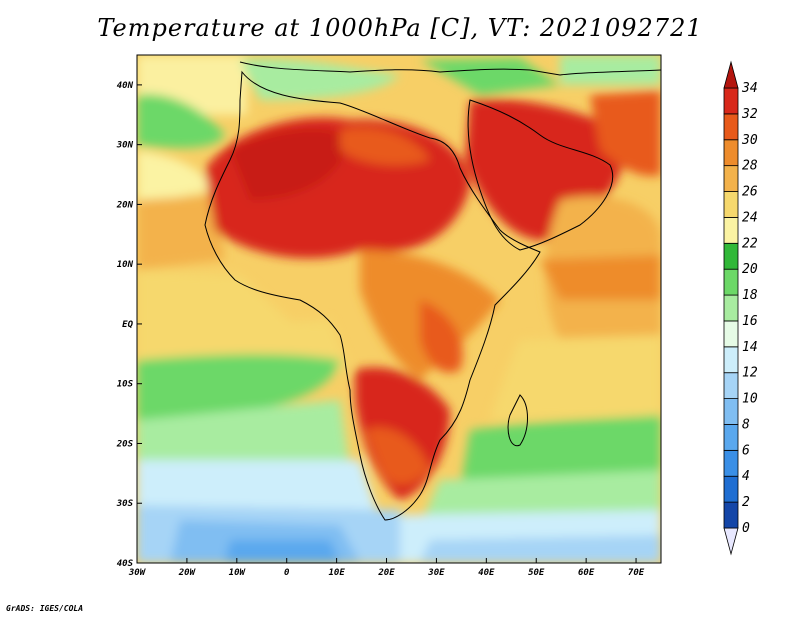  I want to click on colorbar-label: 24, so click(750, 217).